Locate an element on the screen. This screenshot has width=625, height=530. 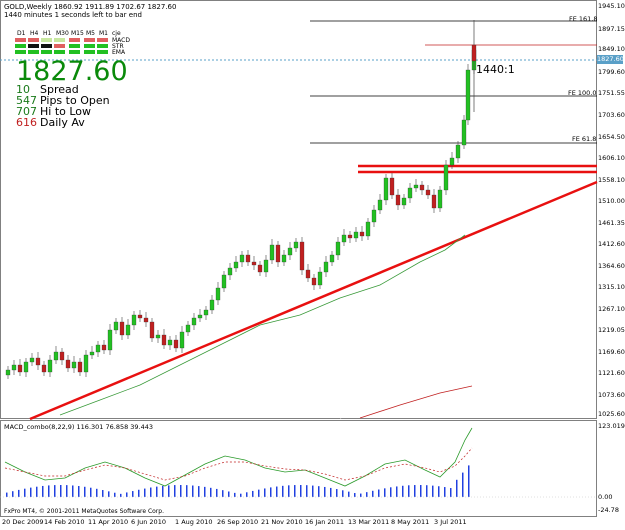
x-label: 6 Jun 2010 is located at coordinates (148, 522).